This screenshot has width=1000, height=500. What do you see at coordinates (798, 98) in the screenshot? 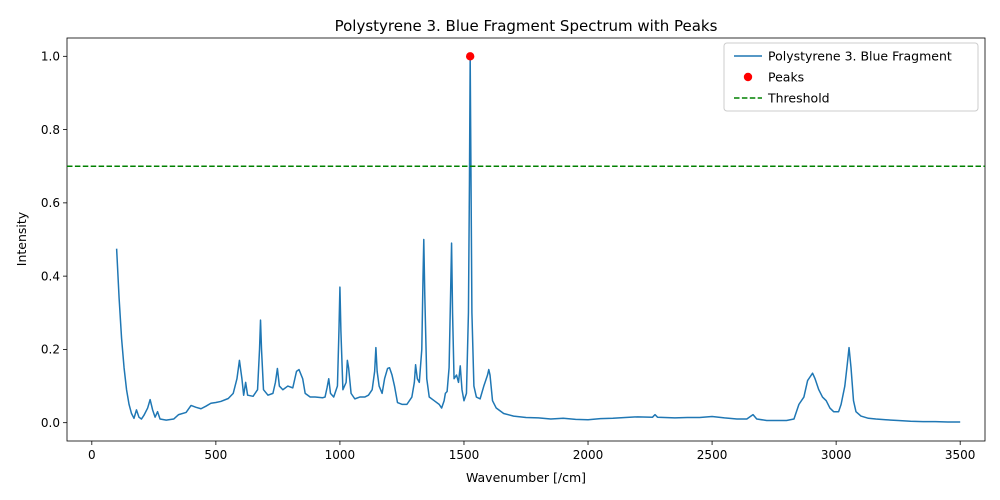
I see `legend-label-threshold: Threshold` at bounding box center [798, 98].